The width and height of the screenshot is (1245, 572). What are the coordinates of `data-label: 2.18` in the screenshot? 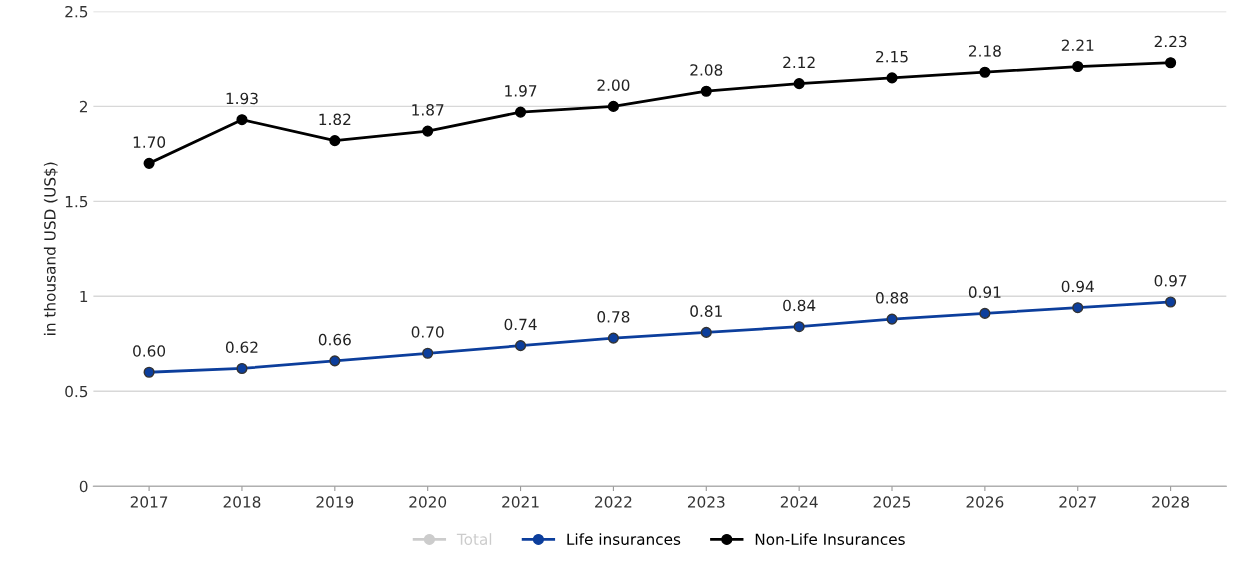 It's located at (984, 51).